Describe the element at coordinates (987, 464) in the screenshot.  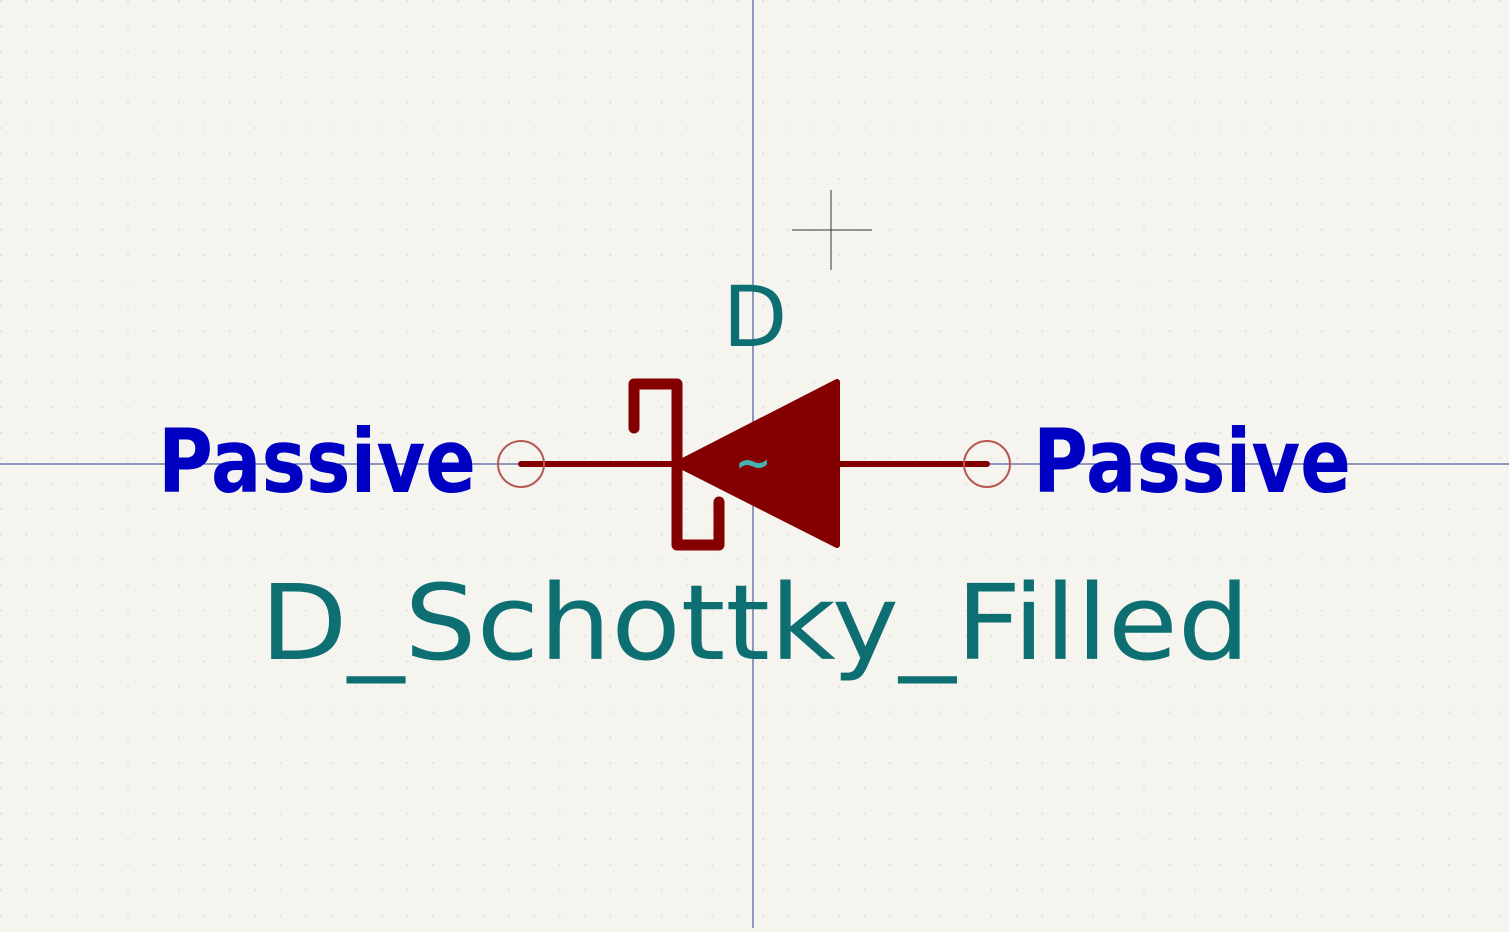
I see `right-pin-end-icon` at that location.